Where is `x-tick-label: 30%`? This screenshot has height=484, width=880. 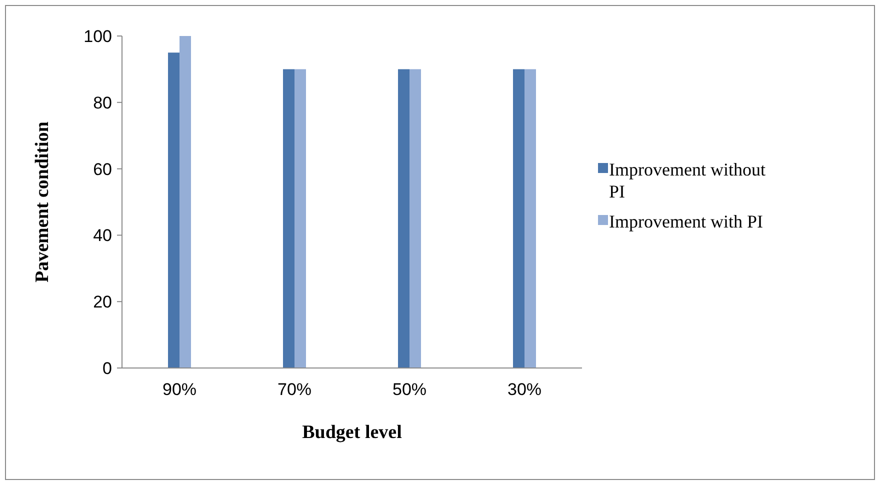
x-tick-label: 30% is located at coordinates (524, 389).